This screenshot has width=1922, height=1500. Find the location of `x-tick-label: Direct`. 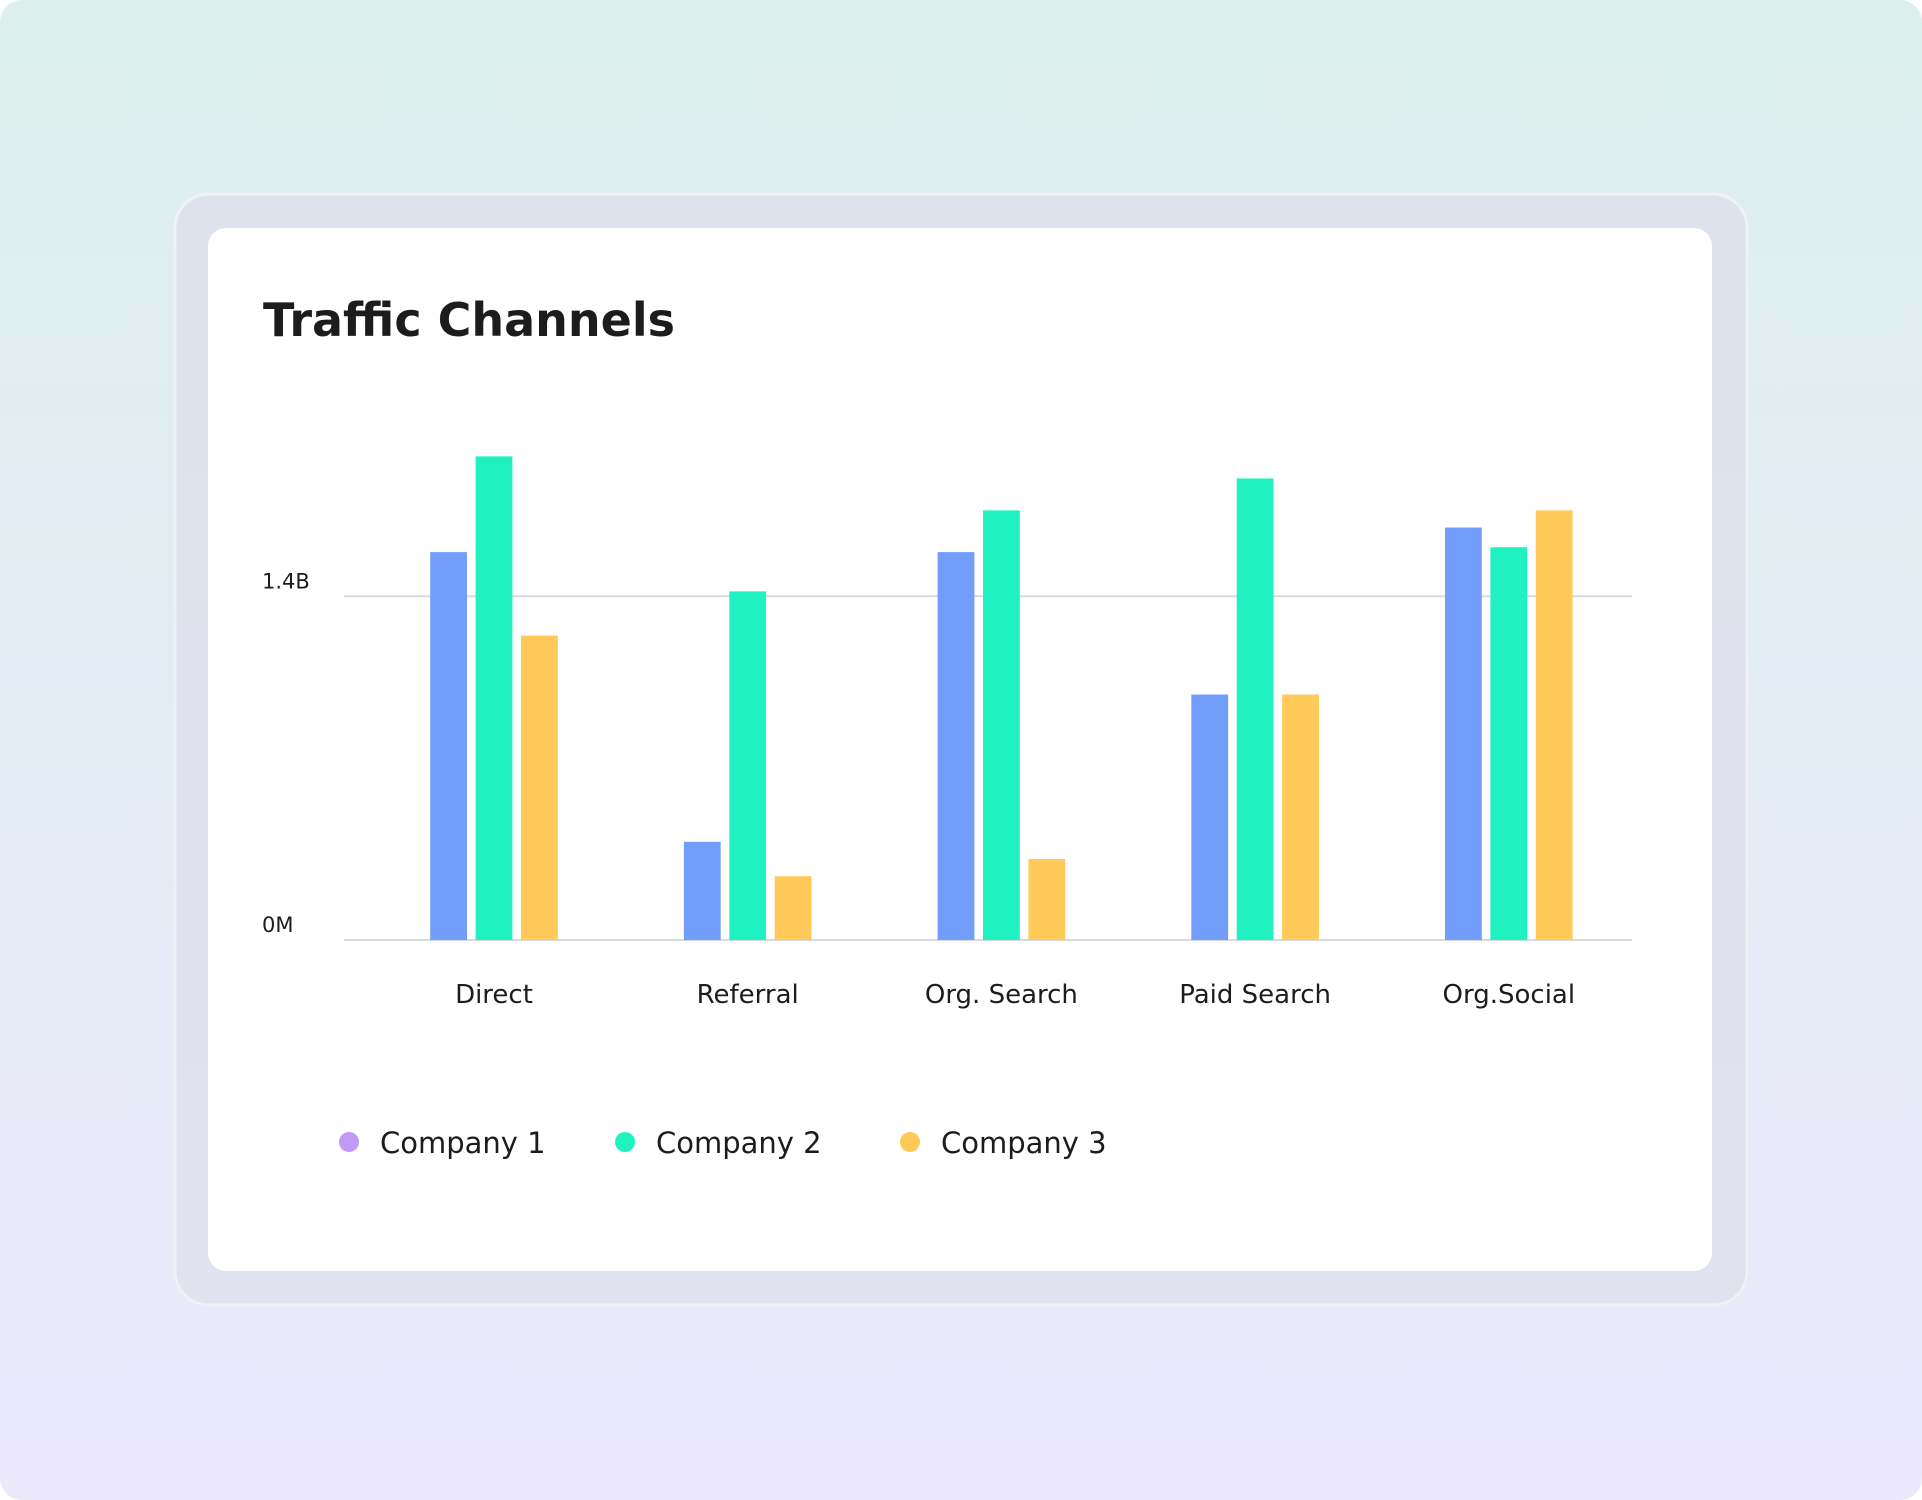

x-tick-label: Direct is located at coordinates (494, 995).